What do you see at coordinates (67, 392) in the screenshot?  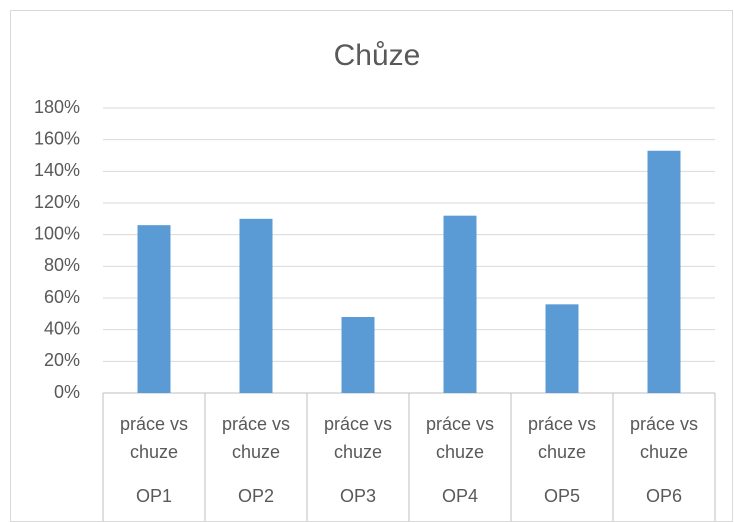 I see `y-tick-label: 0%` at bounding box center [67, 392].